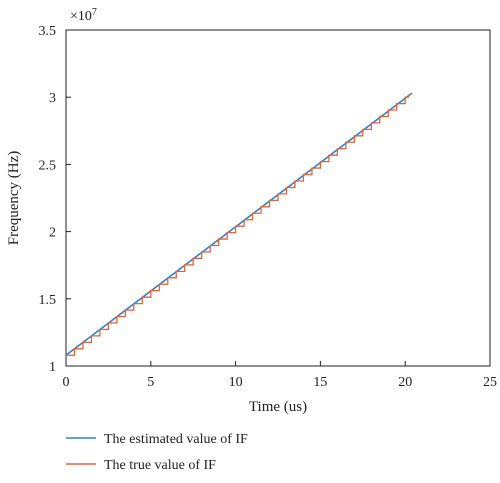 This screenshot has height=483, width=500. What do you see at coordinates (94, 12) in the screenshot?
I see `y-axis-multiplier-exponent: 7` at bounding box center [94, 12].